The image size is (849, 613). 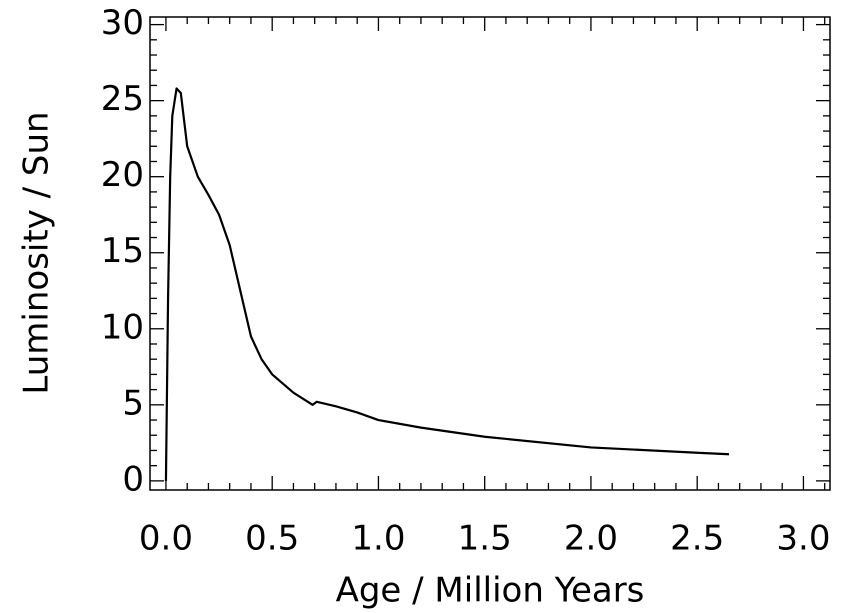 What do you see at coordinates (378, 539) in the screenshot?
I see `x-tick-label: 1.0` at bounding box center [378, 539].